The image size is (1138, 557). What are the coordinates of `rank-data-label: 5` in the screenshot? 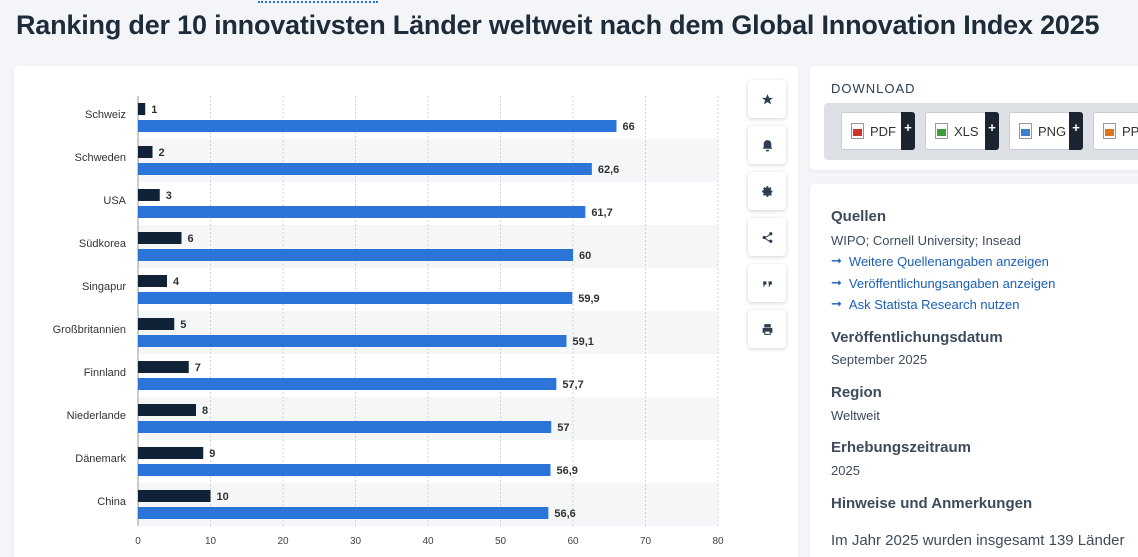 It's located at (183, 325).